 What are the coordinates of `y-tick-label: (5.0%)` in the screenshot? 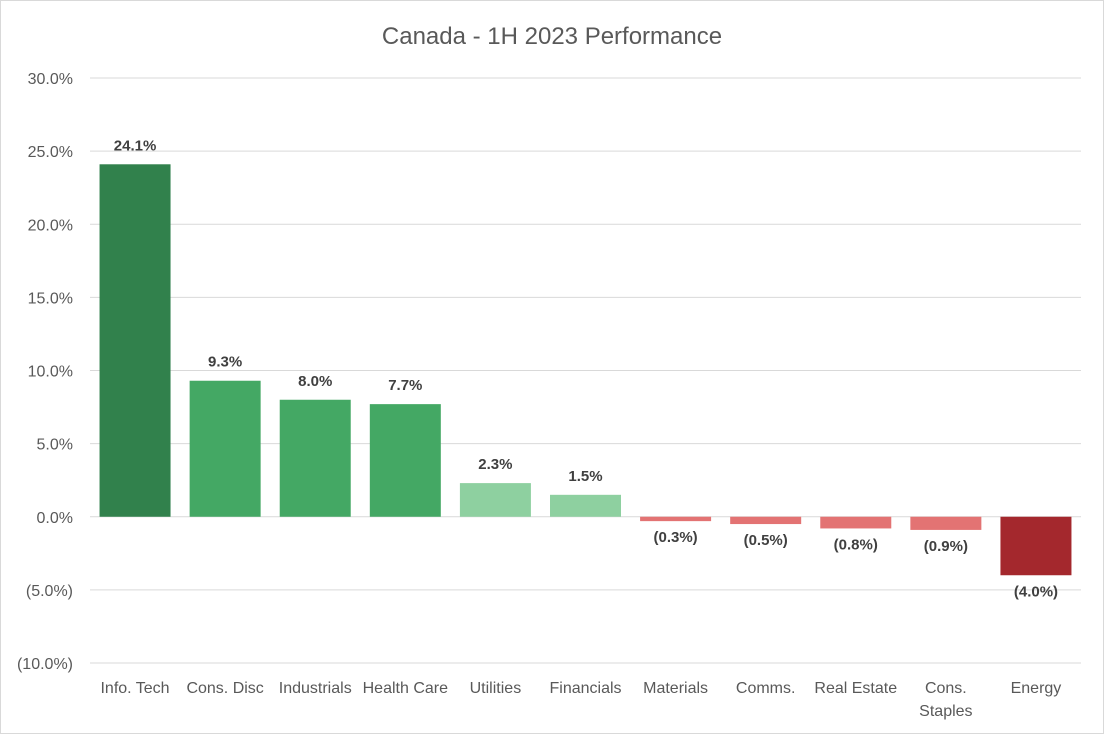 It's located at (49, 591).